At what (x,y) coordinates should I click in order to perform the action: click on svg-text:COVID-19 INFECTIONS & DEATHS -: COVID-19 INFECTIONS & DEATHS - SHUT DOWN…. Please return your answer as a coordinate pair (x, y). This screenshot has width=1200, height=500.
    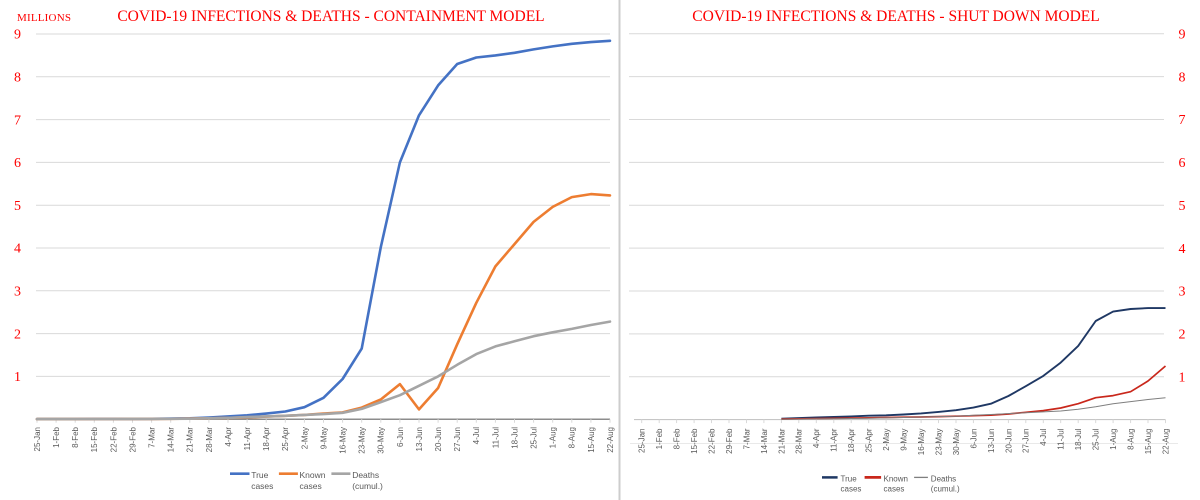
    Looking at the image, I should click on (895, 16).